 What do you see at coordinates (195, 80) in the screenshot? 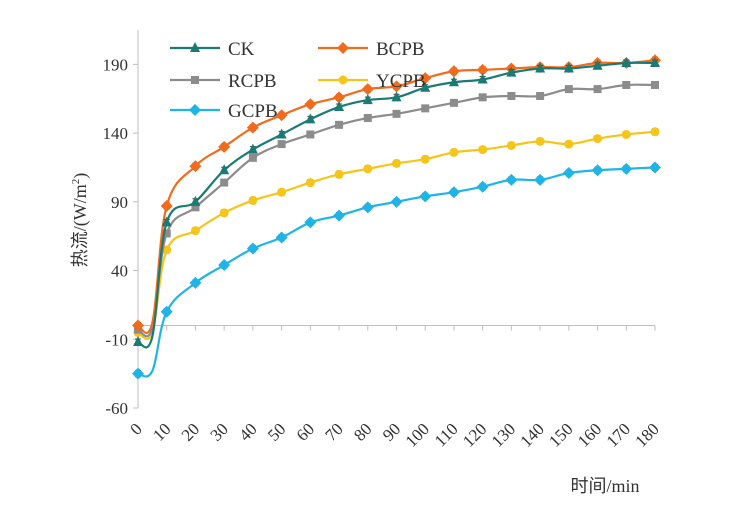
I see `legend-marker-rcpb` at bounding box center [195, 80].